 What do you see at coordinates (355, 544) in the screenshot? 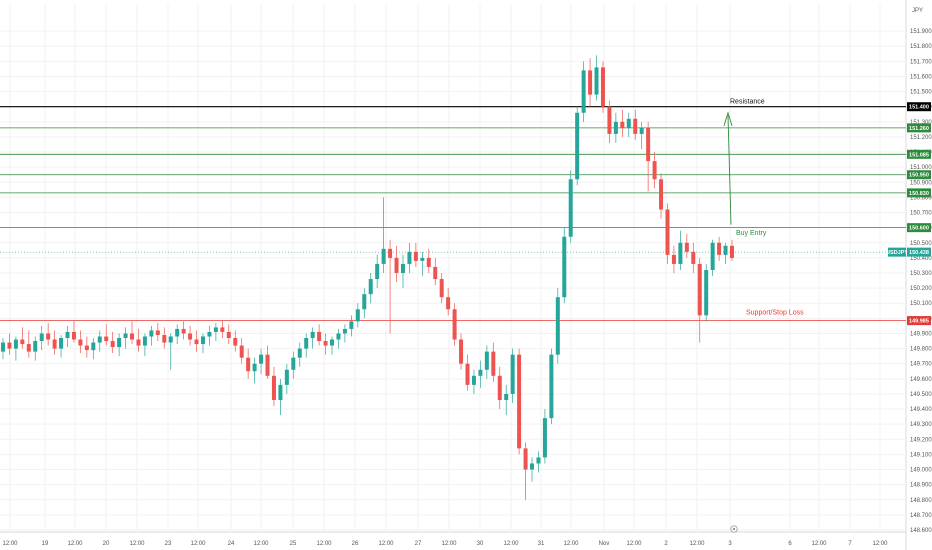
I see `x-tick-label: 26` at bounding box center [355, 544].